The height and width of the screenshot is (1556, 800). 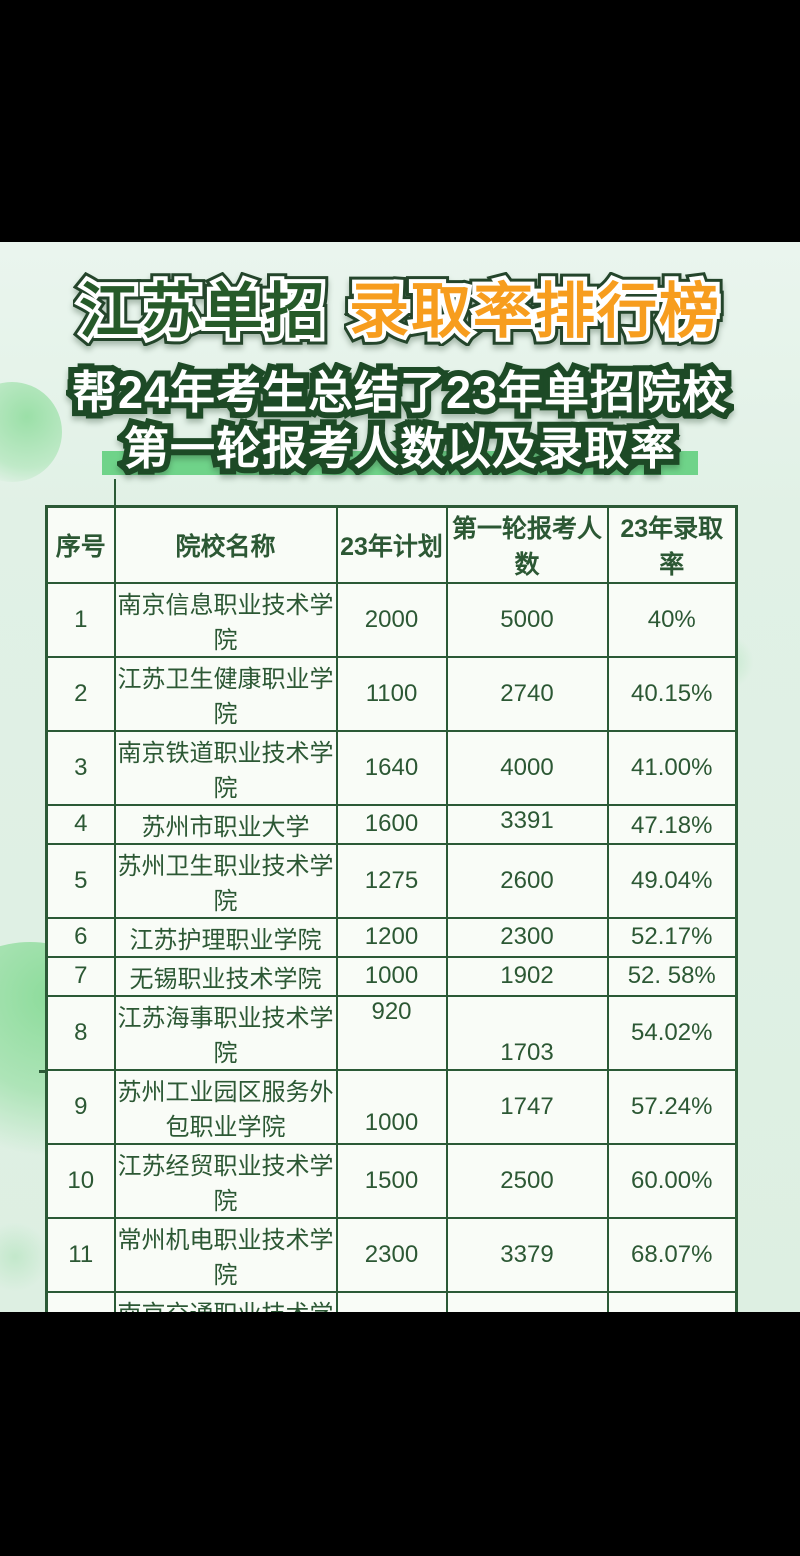 I want to click on cell-applicants: 1902, so click(x=527, y=976).